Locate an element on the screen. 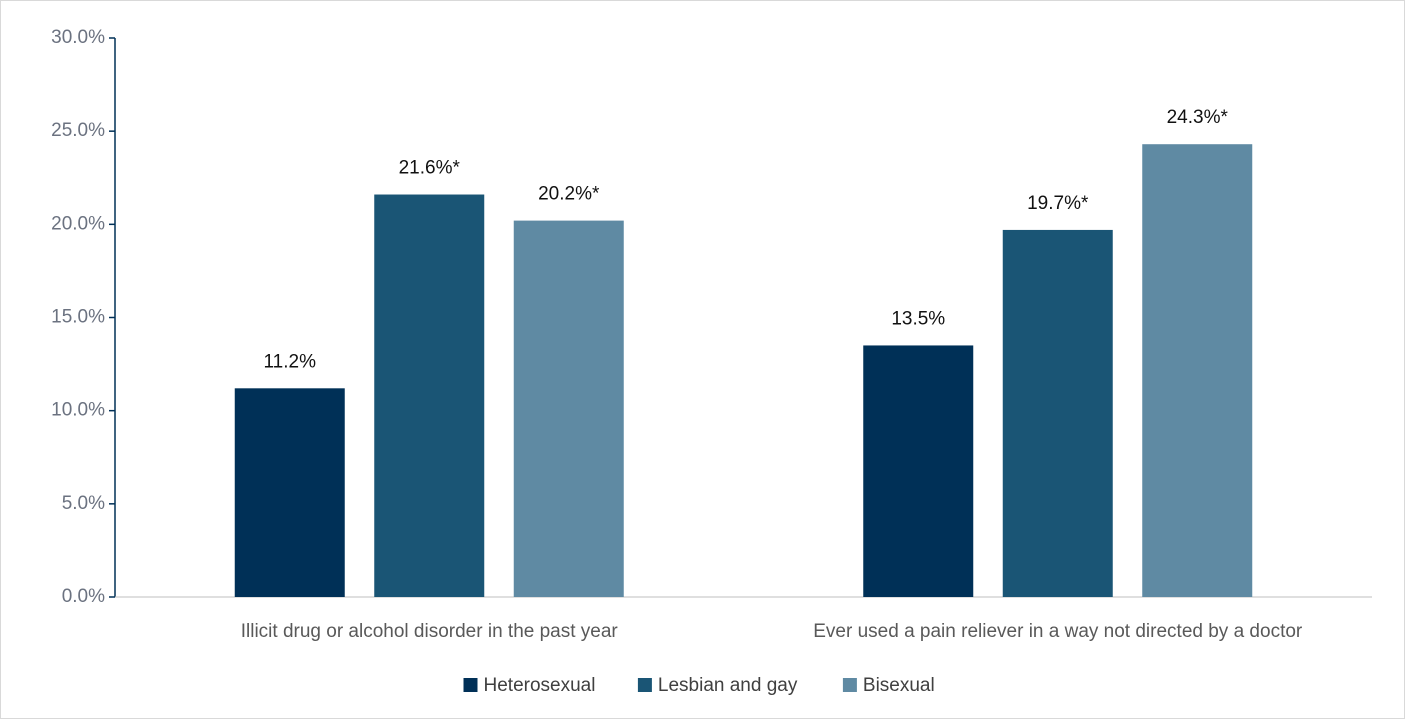  y-tick-label: 30.0% is located at coordinates (78, 37).